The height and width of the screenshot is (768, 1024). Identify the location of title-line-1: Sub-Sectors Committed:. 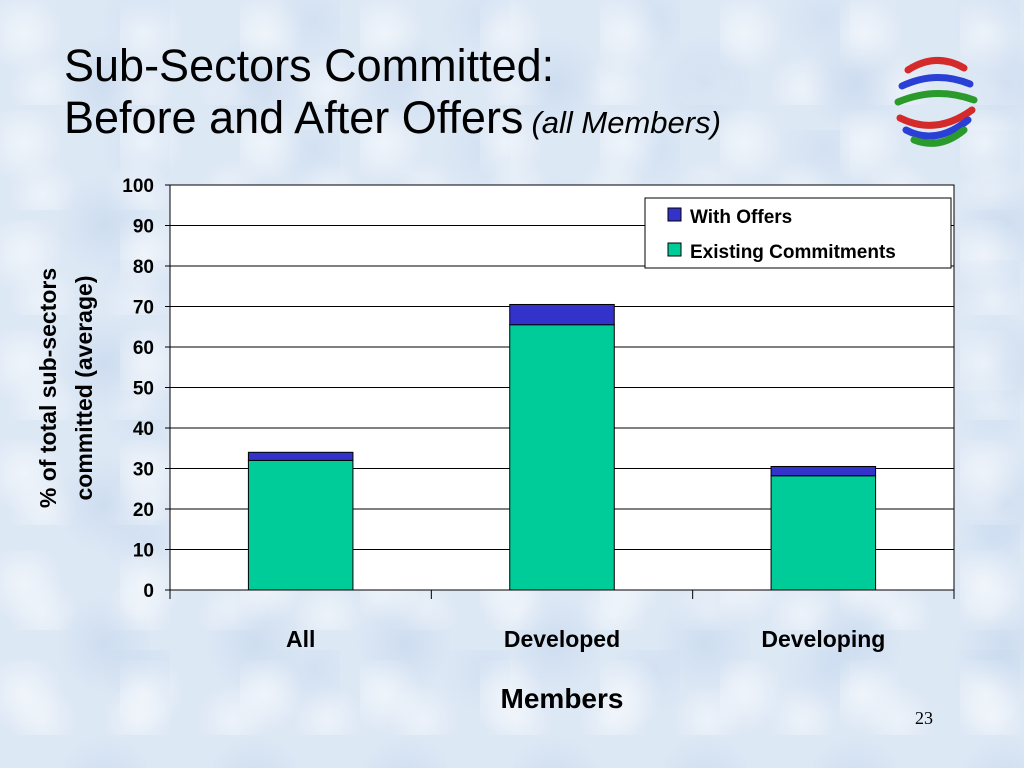
(309, 65).